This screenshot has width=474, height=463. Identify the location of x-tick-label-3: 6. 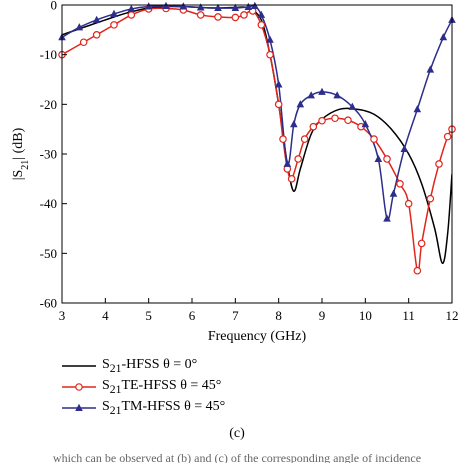
(192, 315).